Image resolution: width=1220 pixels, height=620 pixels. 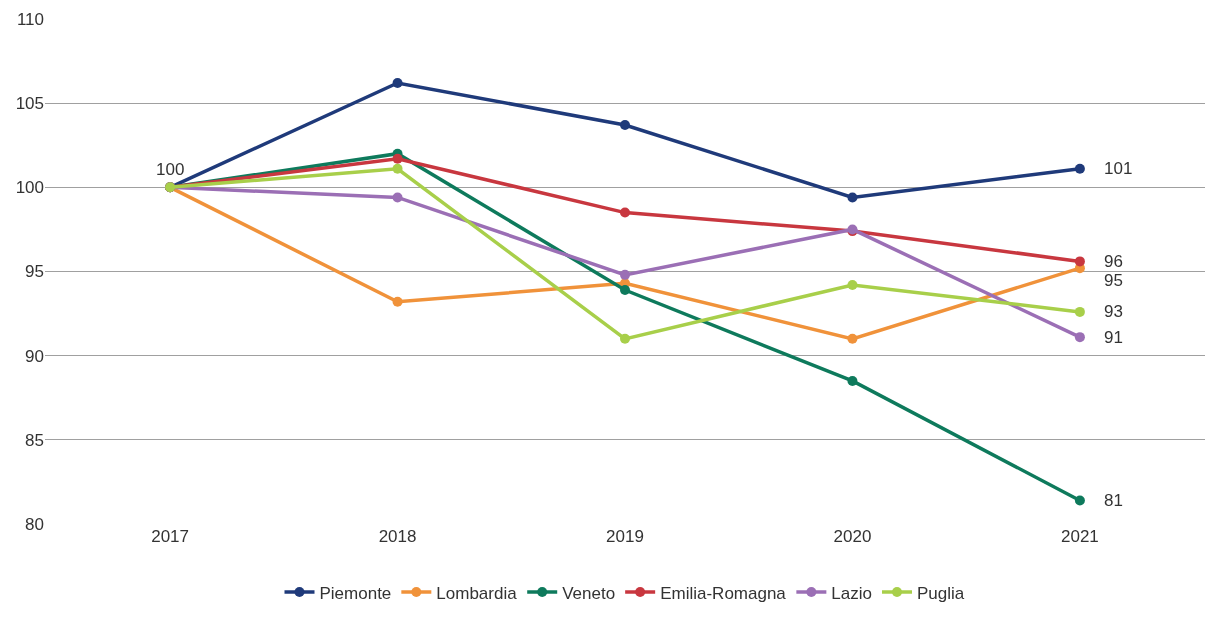 I want to click on x-tick-label: 2021, so click(x=1079, y=536).